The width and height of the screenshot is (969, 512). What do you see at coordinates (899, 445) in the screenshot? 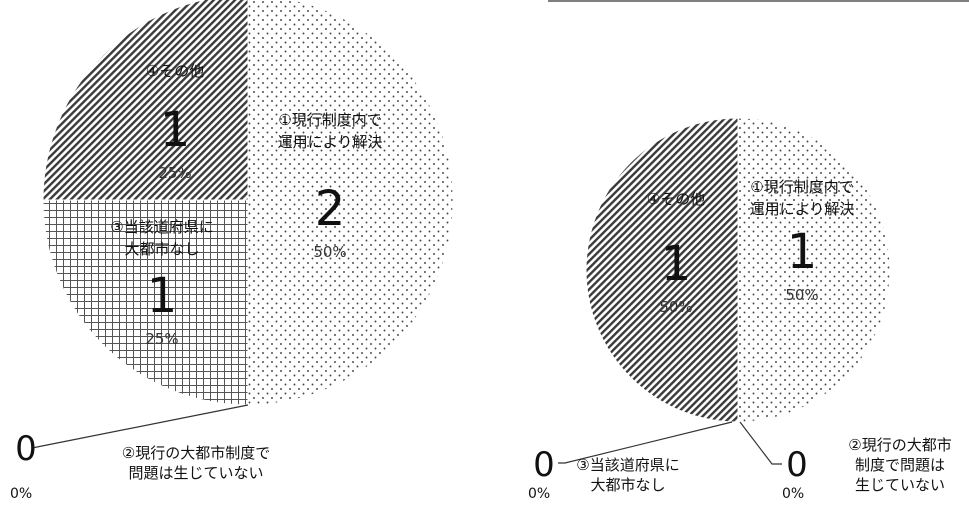
I see `zero-label-2: ②現行の大都市` at bounding box center [899, 445].